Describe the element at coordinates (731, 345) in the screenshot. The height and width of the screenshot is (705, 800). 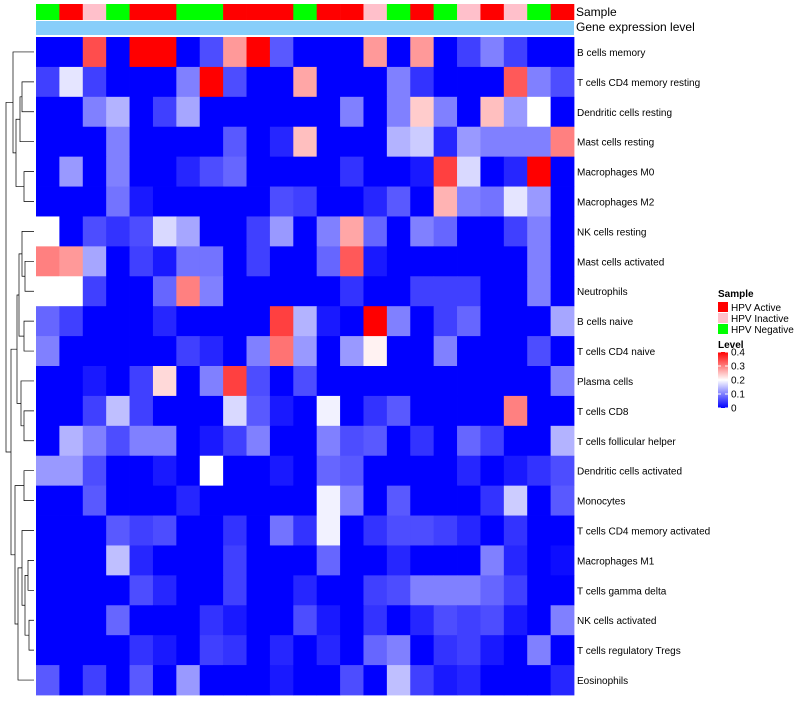
I see `level-legend-title: Level` at that location.